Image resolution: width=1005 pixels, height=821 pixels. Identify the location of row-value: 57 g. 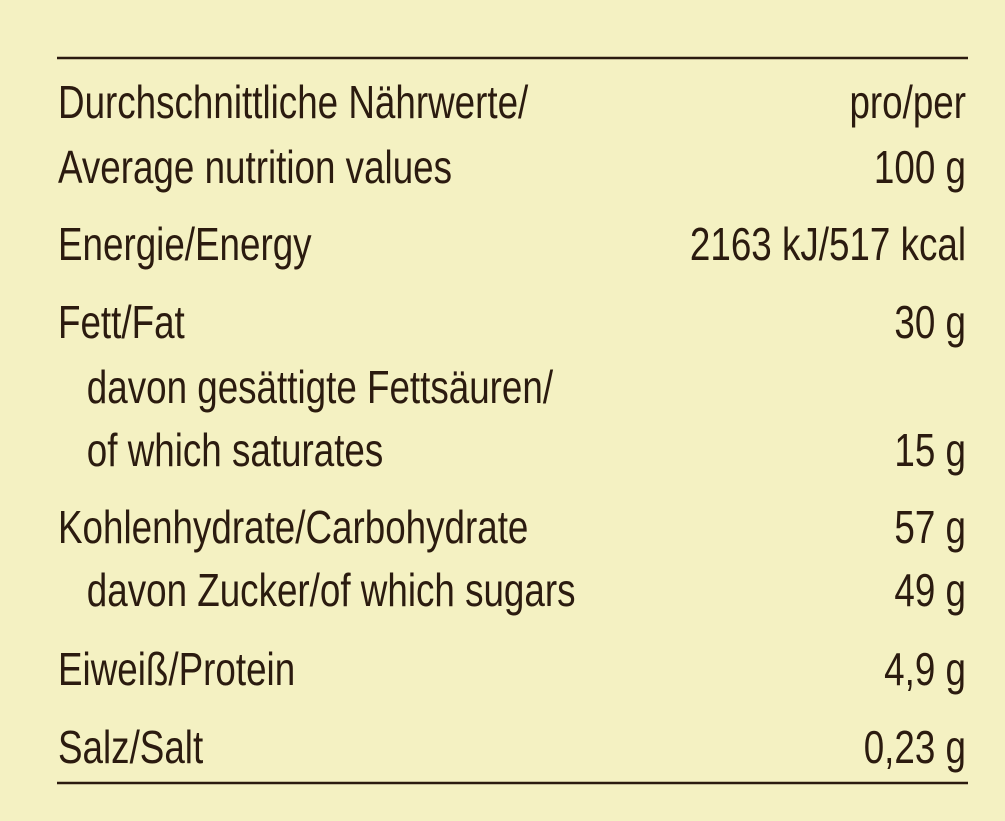
(930, 527).